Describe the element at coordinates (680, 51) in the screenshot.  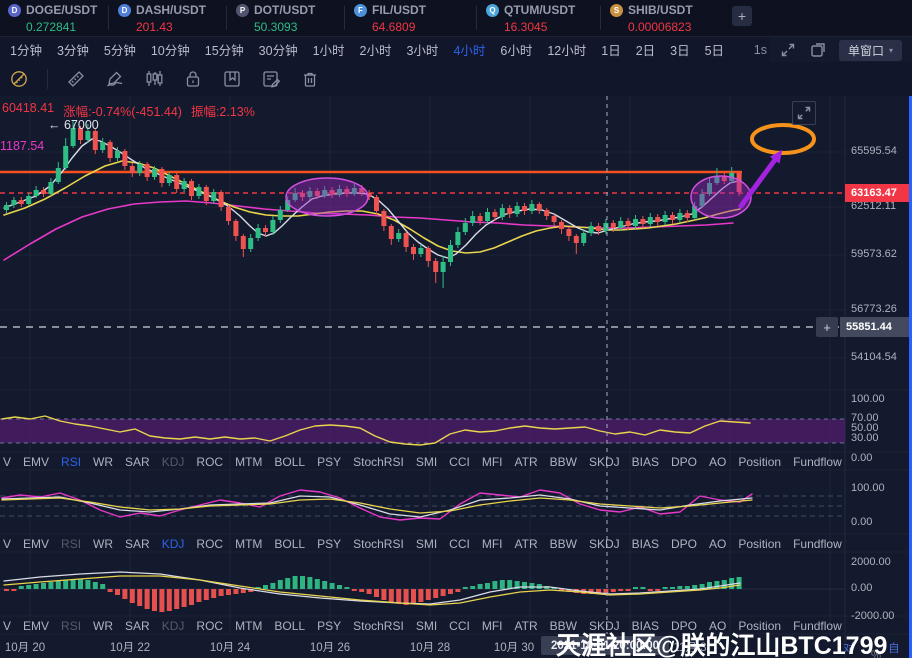
I see `timeframe-3日: 3日` at that location.